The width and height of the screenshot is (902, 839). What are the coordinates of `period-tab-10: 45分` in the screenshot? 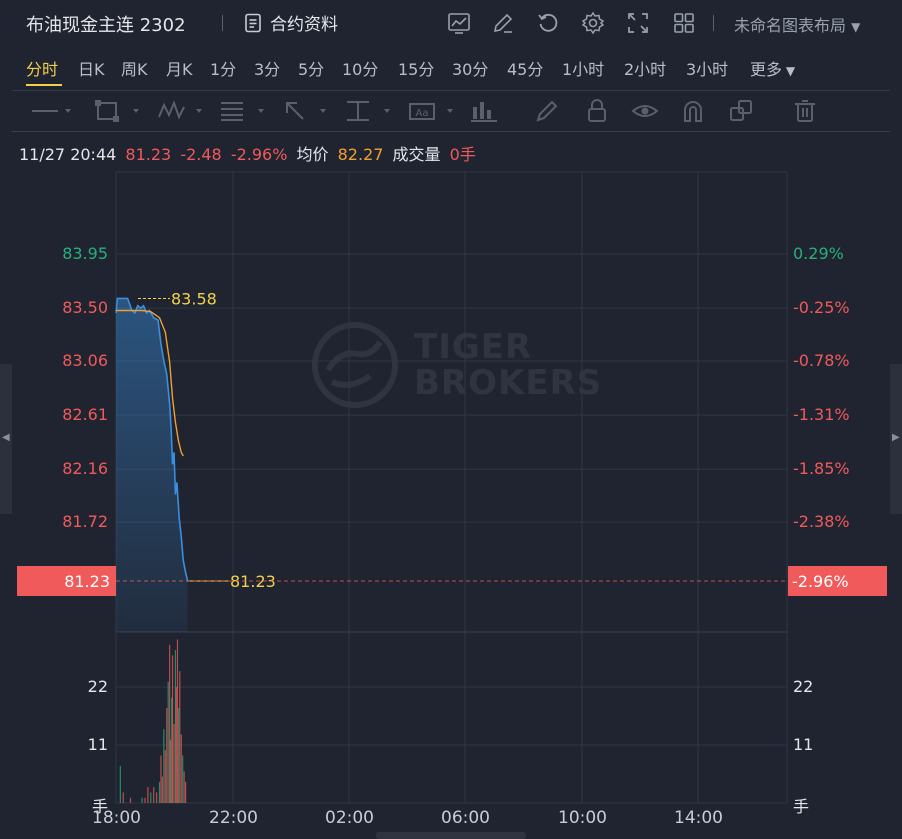 It's located at (525, 69).